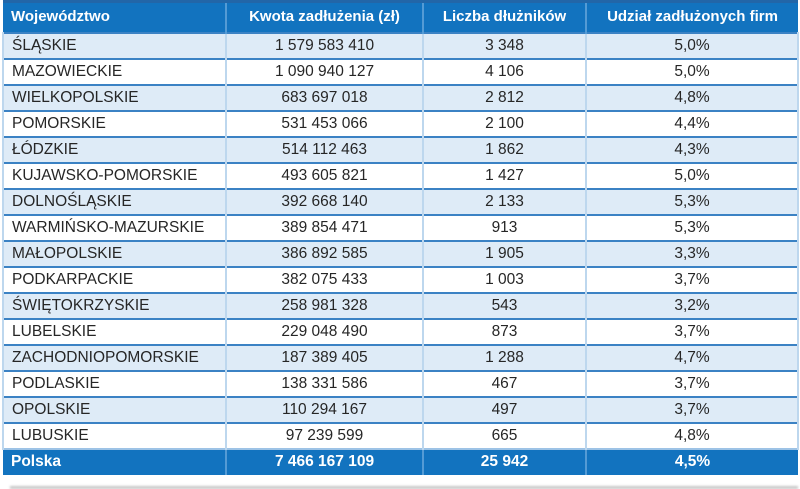 The height and width of the screenshot is (489, 800). I want to click on total-row: Polska 7 466 167 109 25 942 4,5%, so click(400, 461).